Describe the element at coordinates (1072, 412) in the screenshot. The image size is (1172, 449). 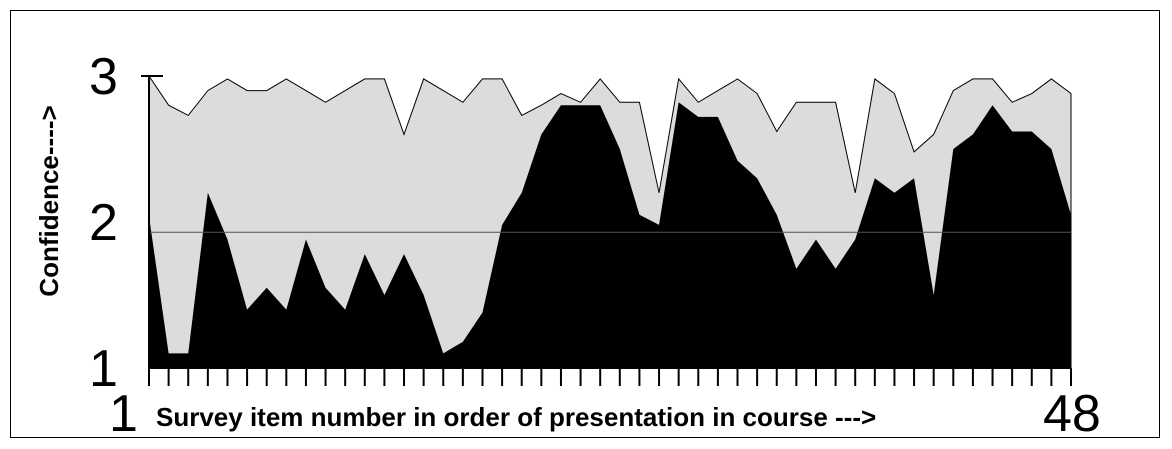
I see `x-tick-label: 48` at that location.